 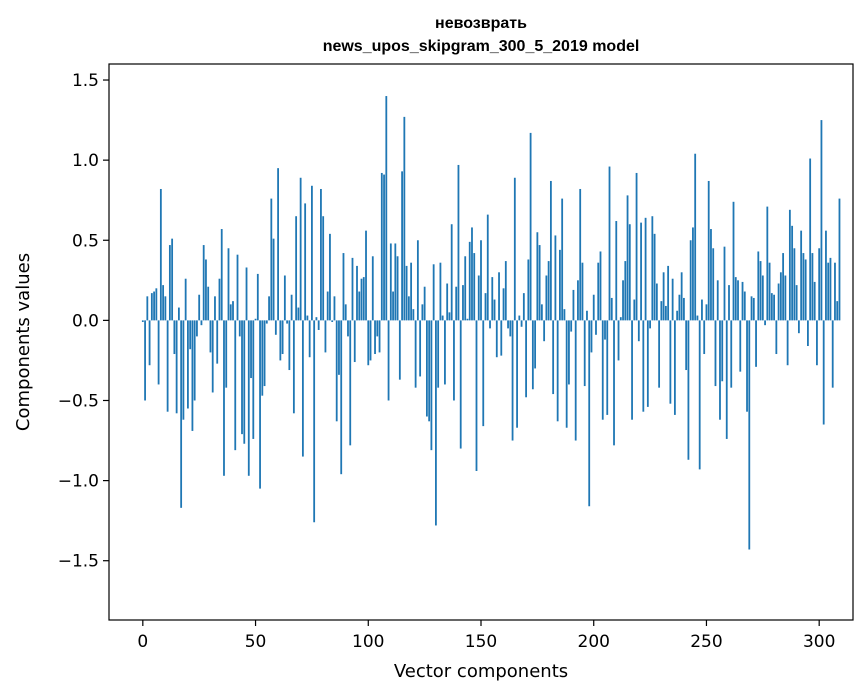 I want to click on y-tick-label: 1.0, so click(x=85, y=161).